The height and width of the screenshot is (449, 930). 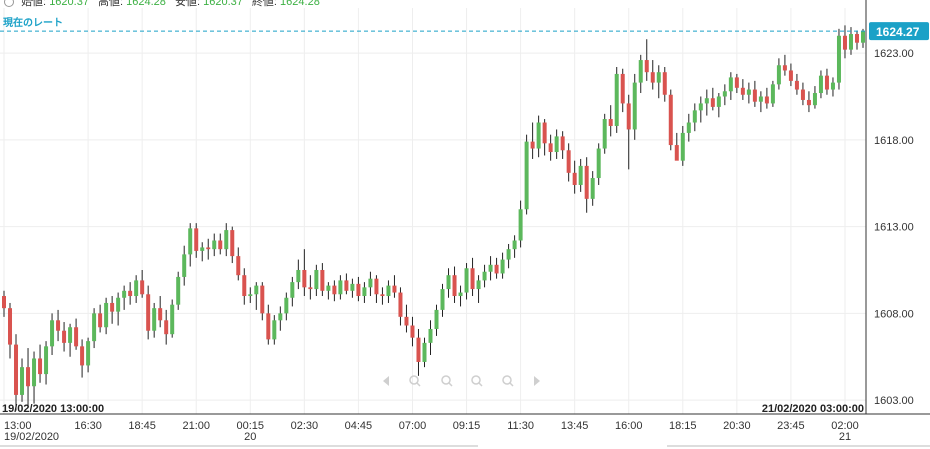 I want to click on zoom-reset-icon, so click(x=477, y=381).